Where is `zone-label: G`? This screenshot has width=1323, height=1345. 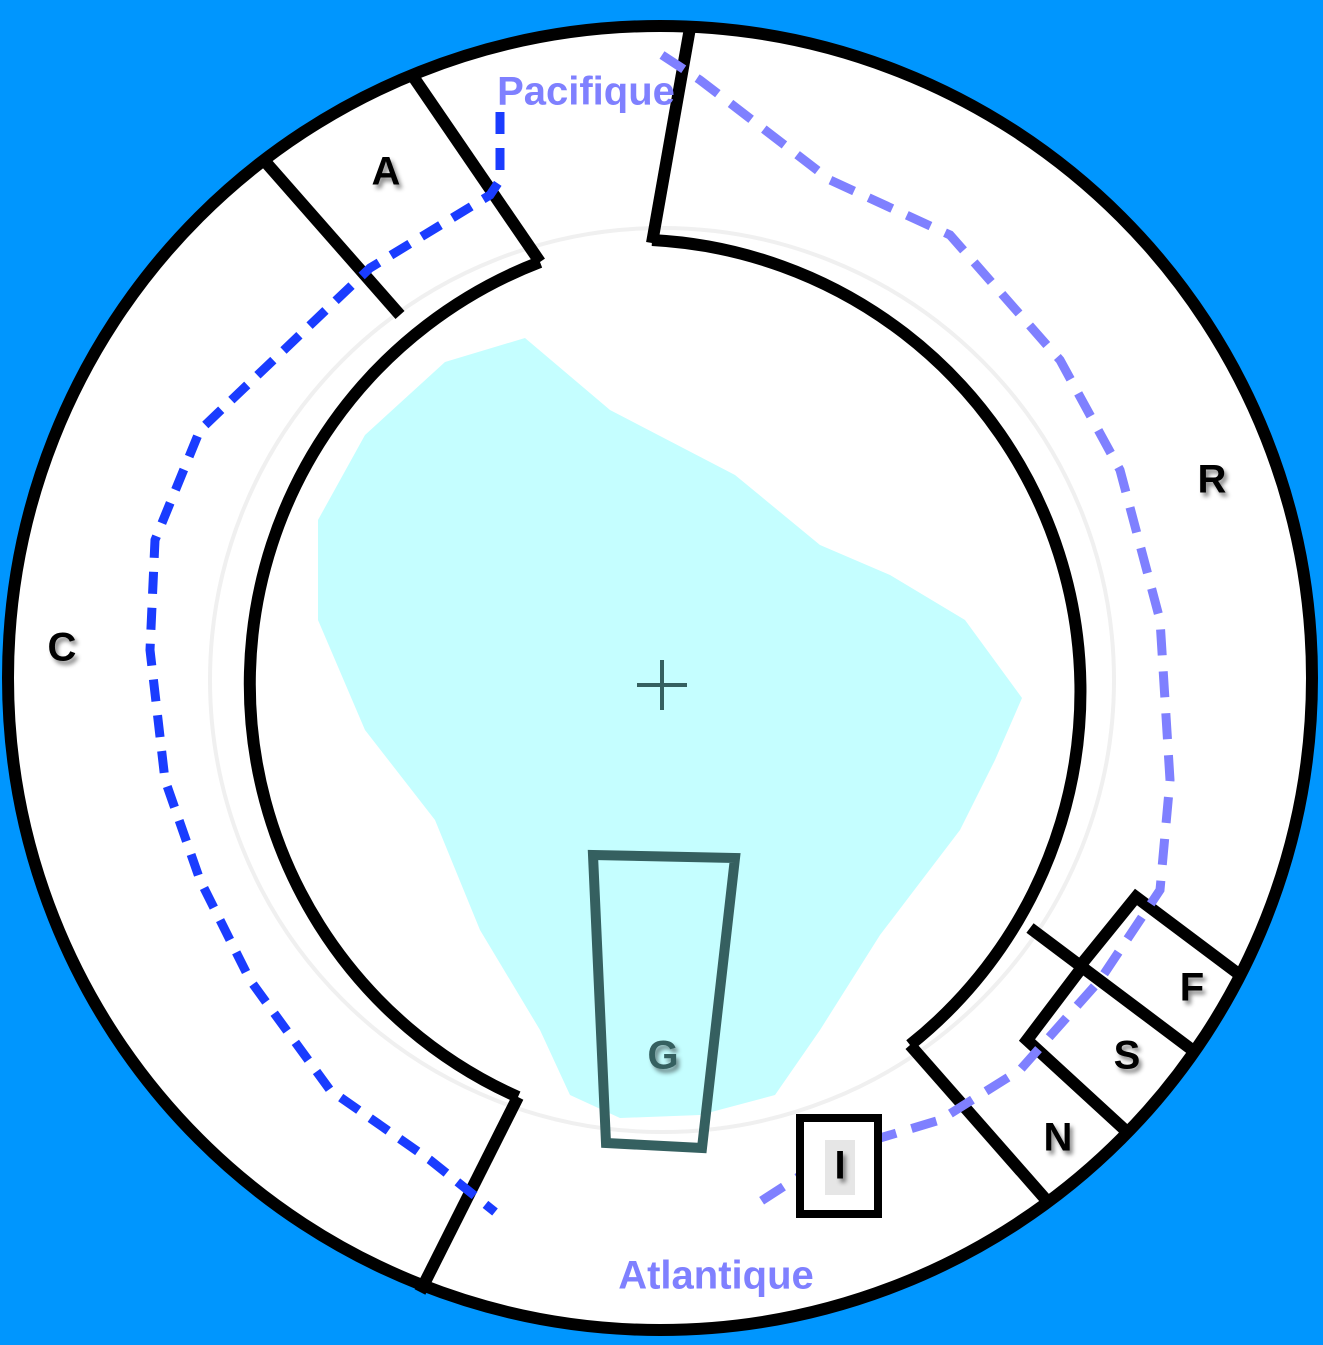
zone-label: G is located at coordinates (662, 1056).